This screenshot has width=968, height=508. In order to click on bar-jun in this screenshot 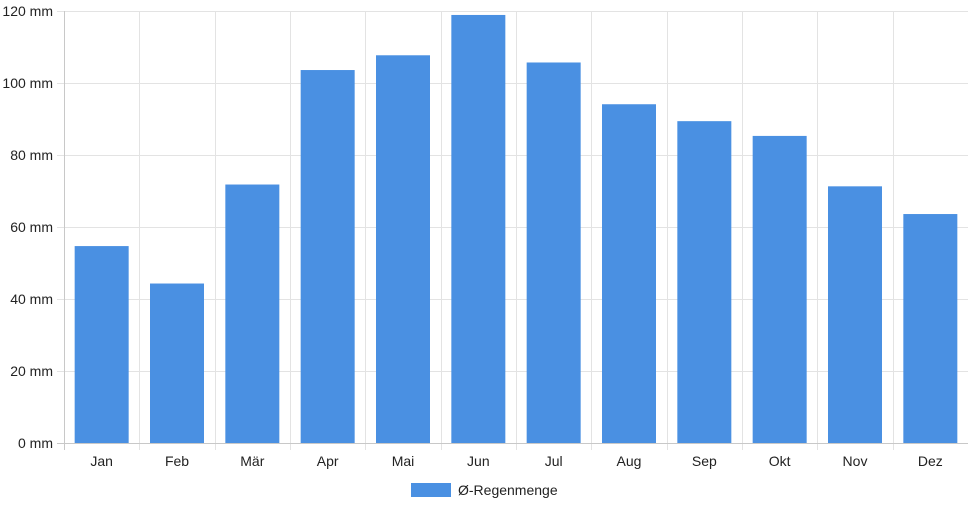, I will do `click(478, 229)`.